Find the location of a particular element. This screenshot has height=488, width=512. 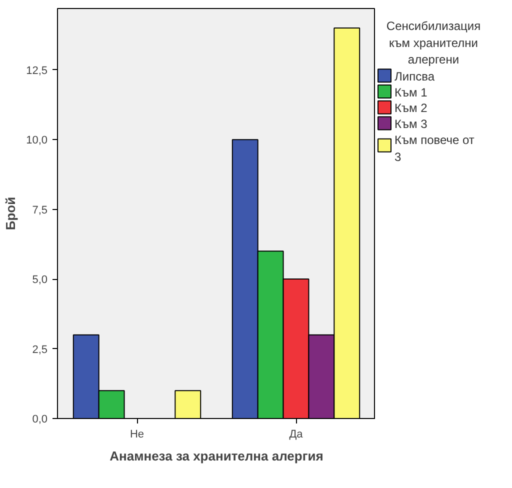

y-axis-title: Брой is located at coordinates (10, 213).